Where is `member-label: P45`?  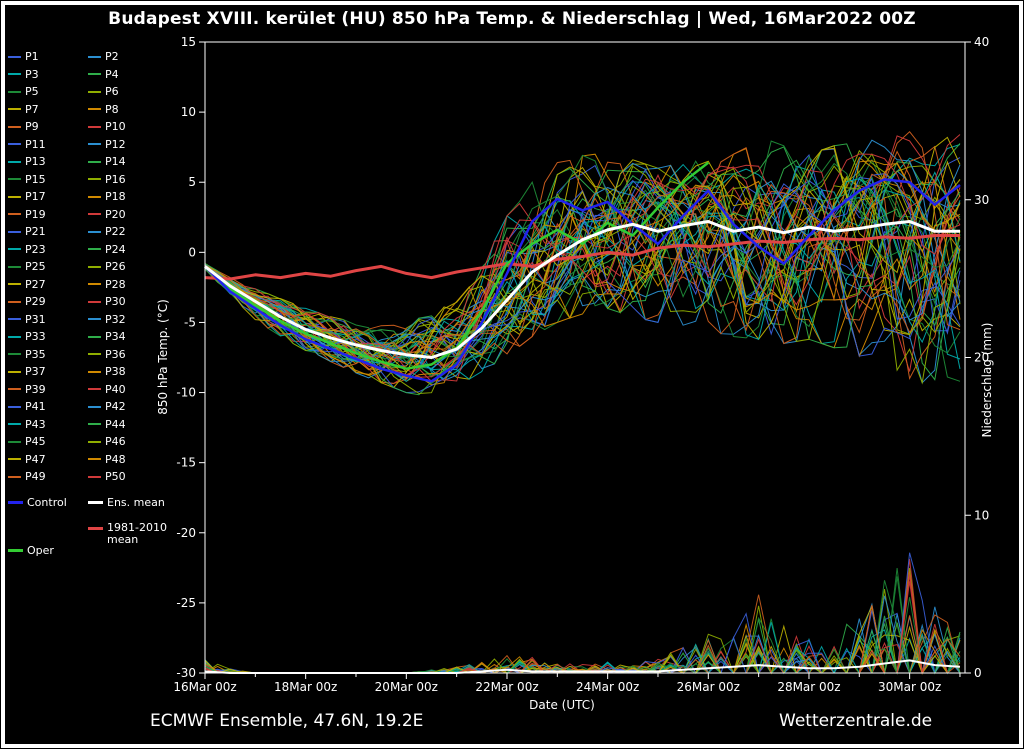 member-label: P45 is located at coordinates (35, 442).